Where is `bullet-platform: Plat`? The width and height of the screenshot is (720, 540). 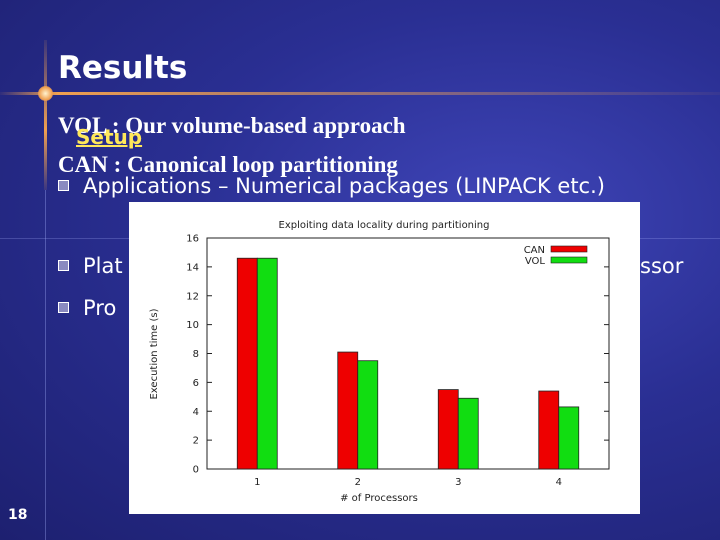
bullet-platform: Plat is located at coordinates (90, 266).